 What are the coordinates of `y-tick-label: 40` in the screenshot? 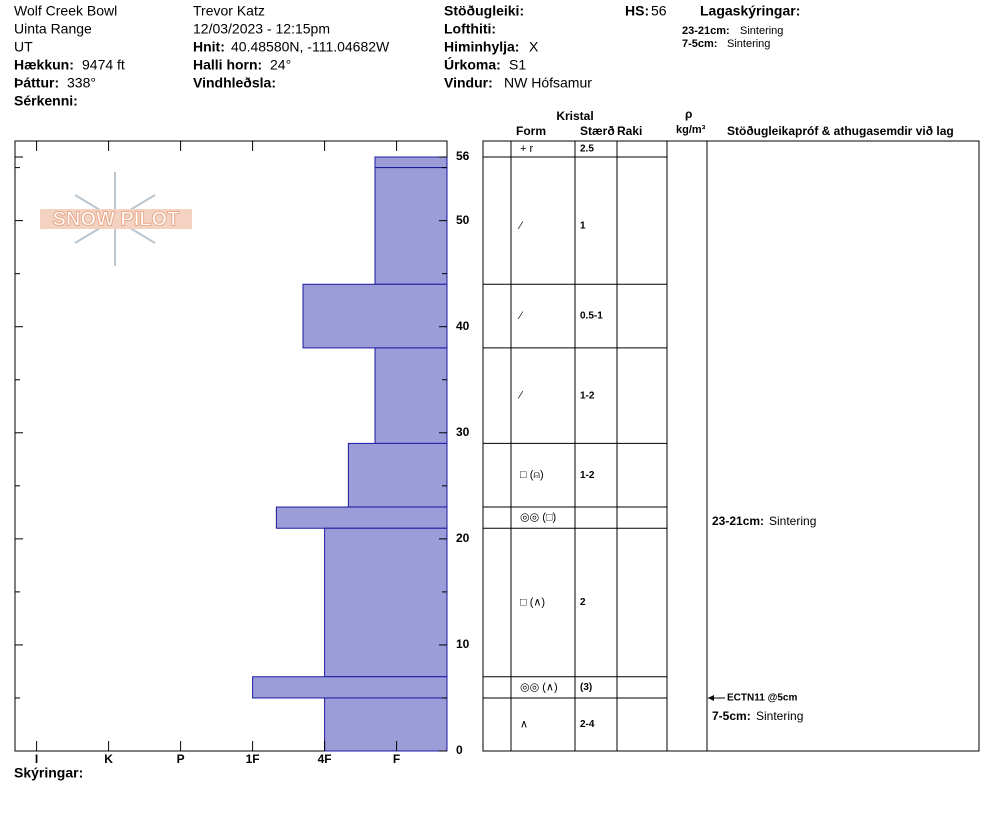 It's located at (463, 326).